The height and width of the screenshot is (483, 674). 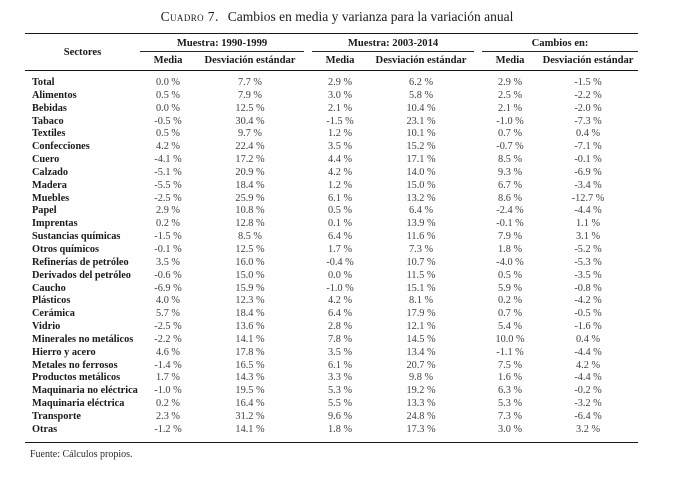 What do you see at coordinates (168, 391) in the screenshot?
I see `media-1990-value: -1.0 %` at bounding box center [168, 391].